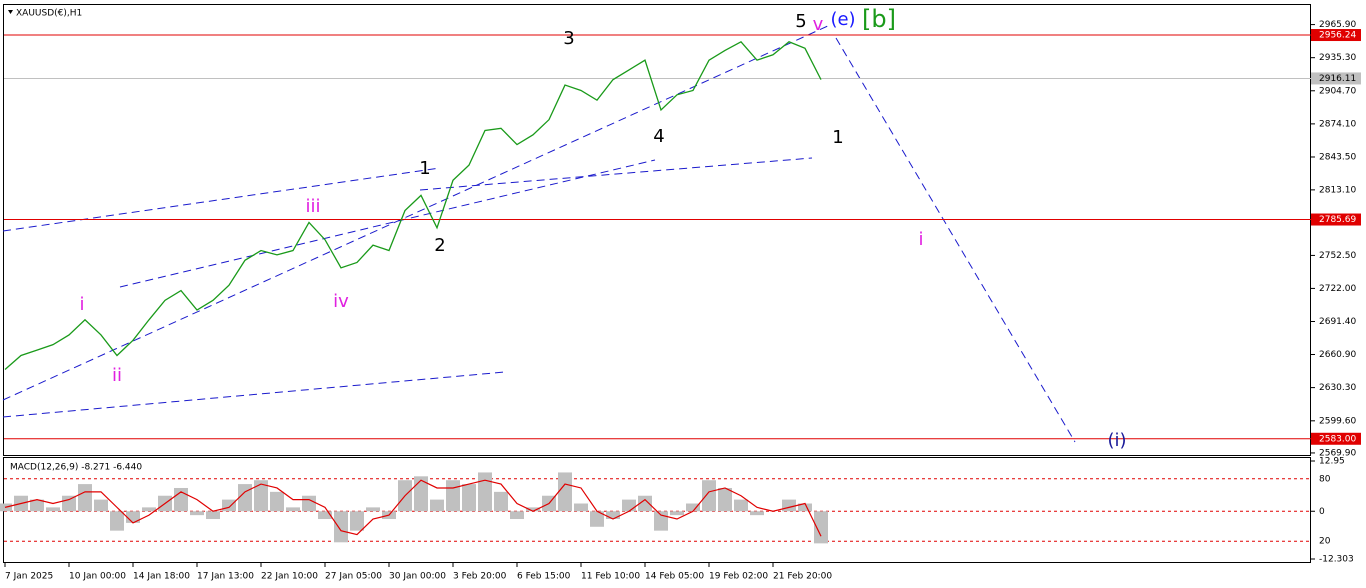  I want to click on chart-title: XAUUSD(€),H1, so click(49, 14).